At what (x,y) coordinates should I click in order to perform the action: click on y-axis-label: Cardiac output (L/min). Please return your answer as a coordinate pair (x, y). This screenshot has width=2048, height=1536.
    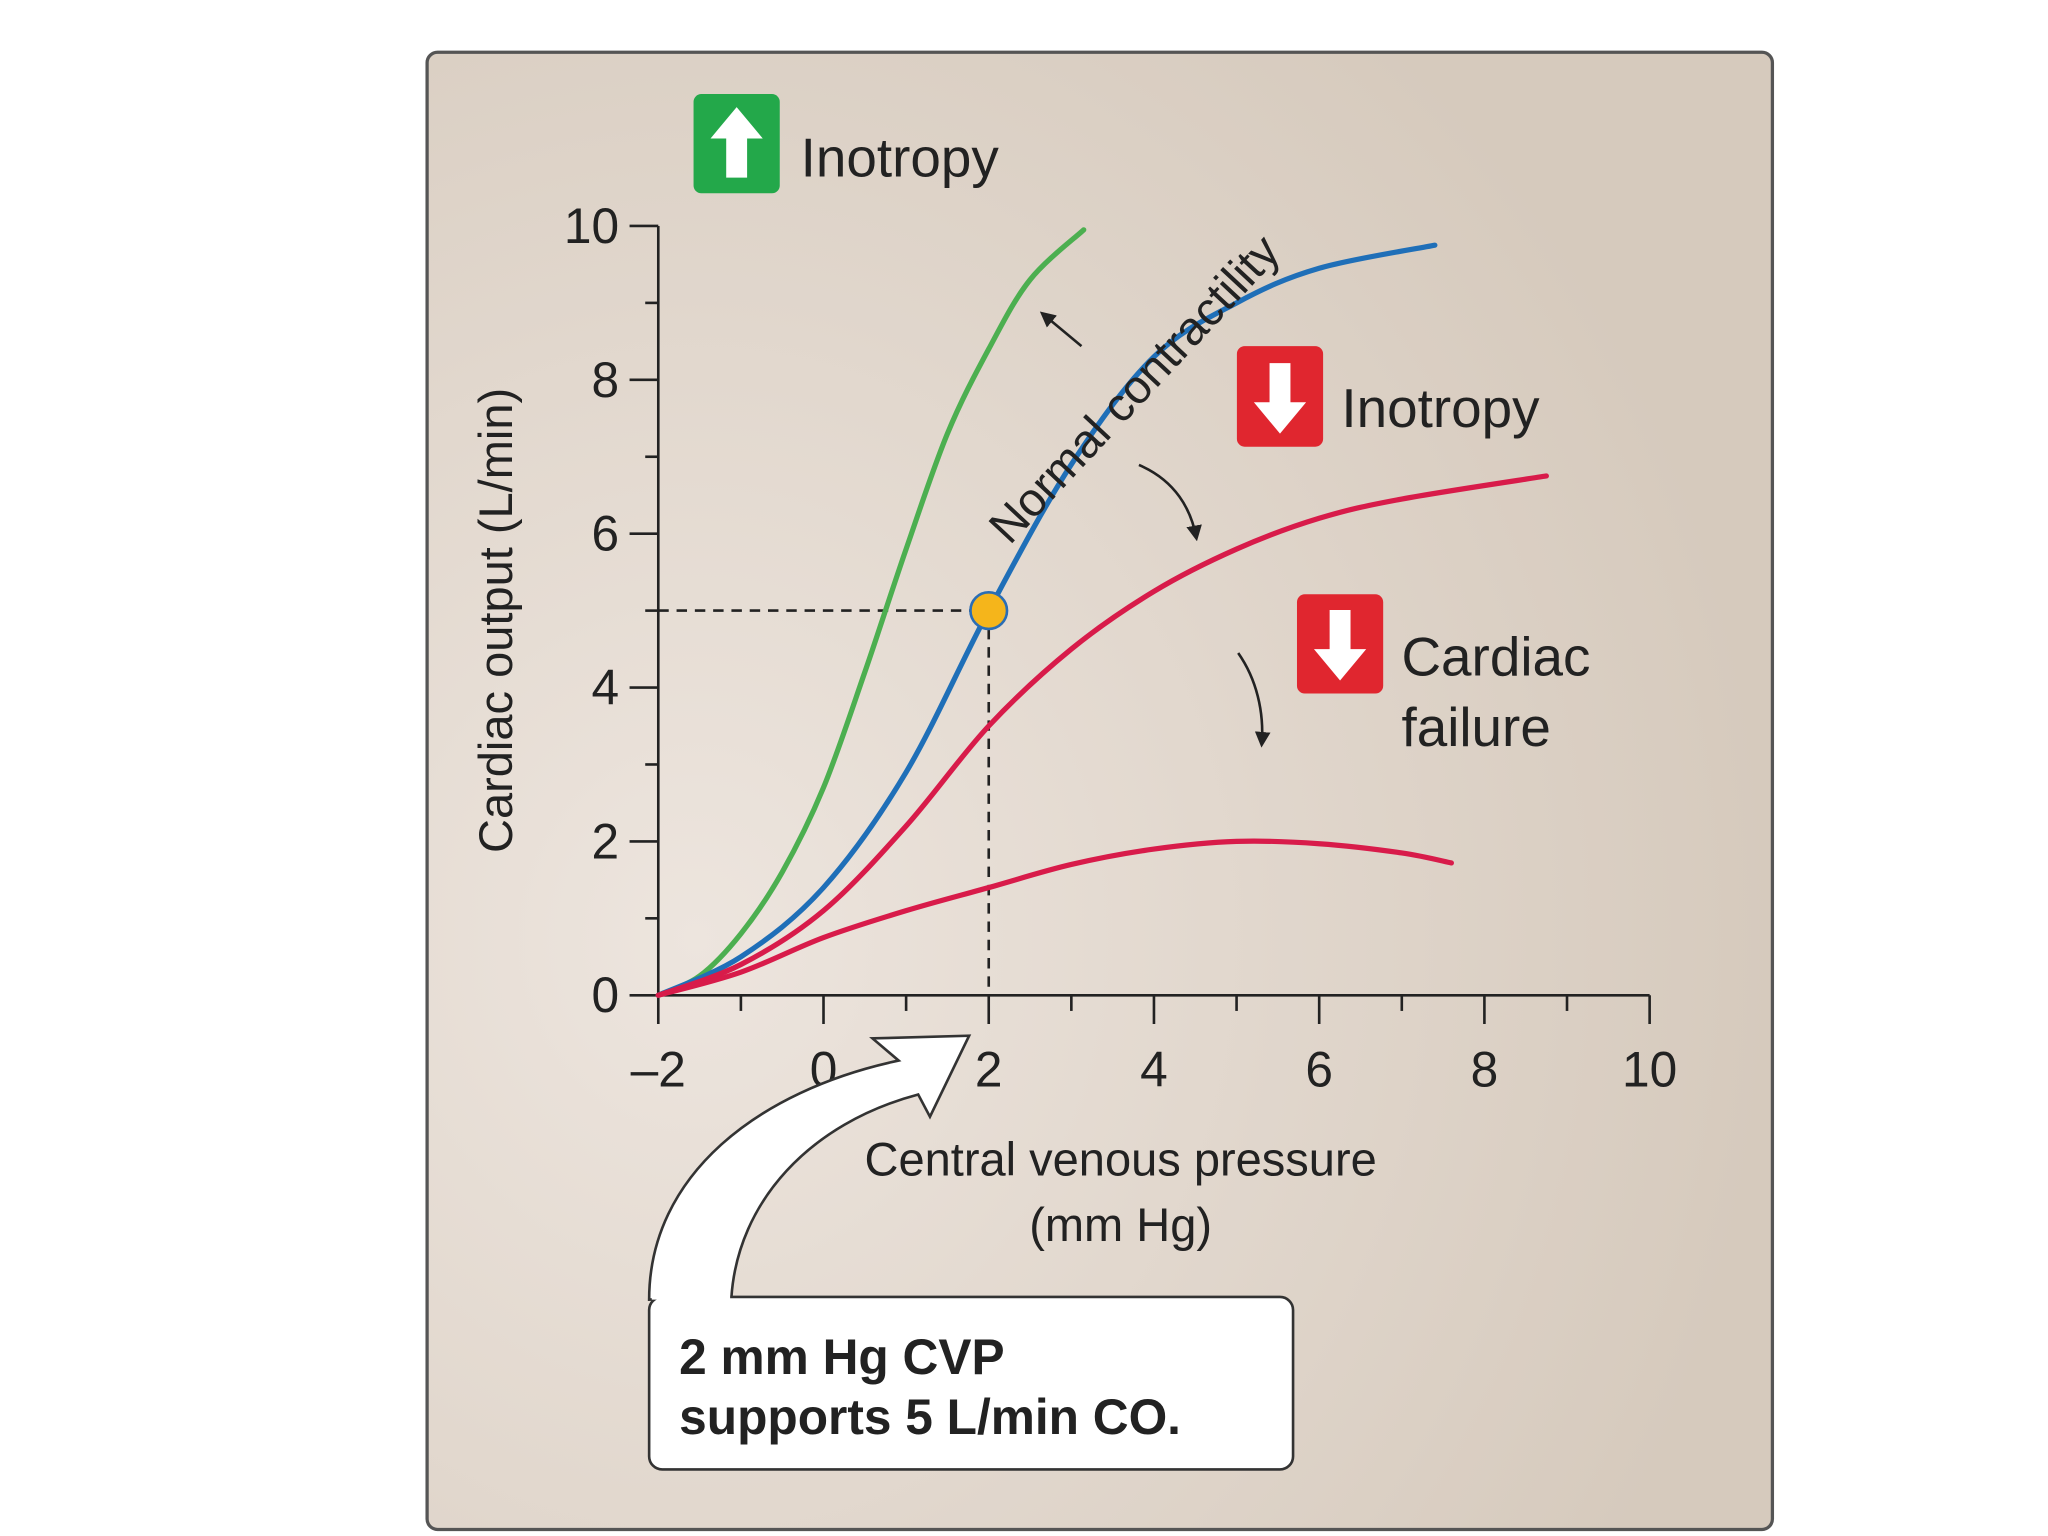
    Looking at the image, I should click on (495, 620).